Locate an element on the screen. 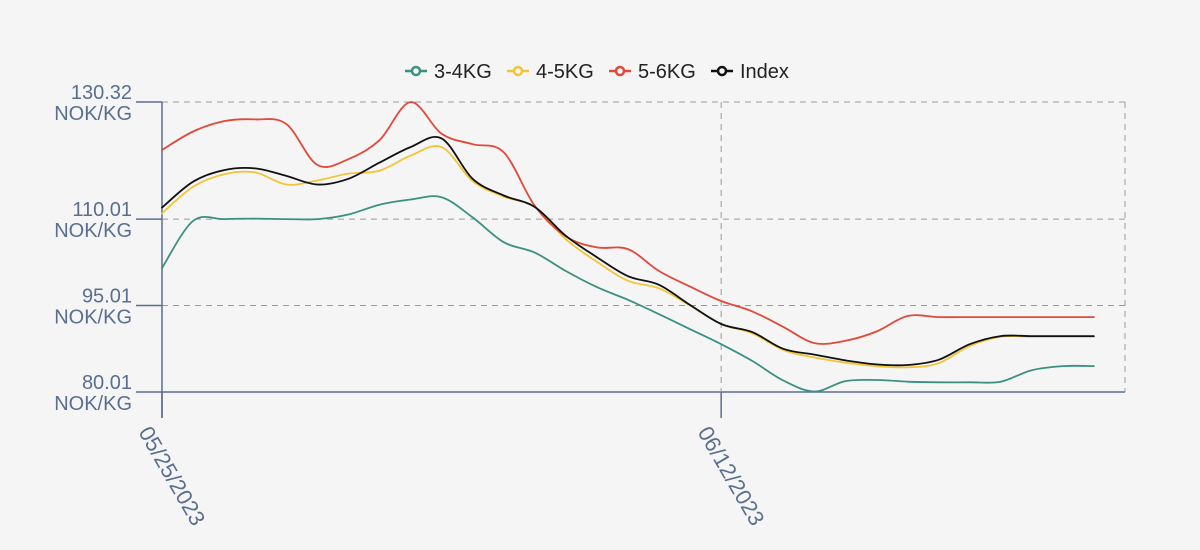 The image size is (1200, 550). legend-label: Index is located at coordinates (764, 72).